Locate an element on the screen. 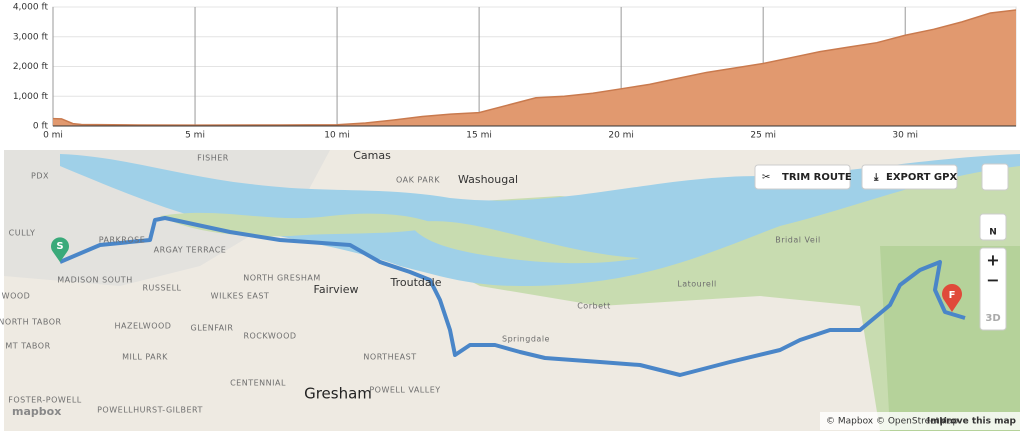  zoom-in: + is located at coordinates (992, 260).